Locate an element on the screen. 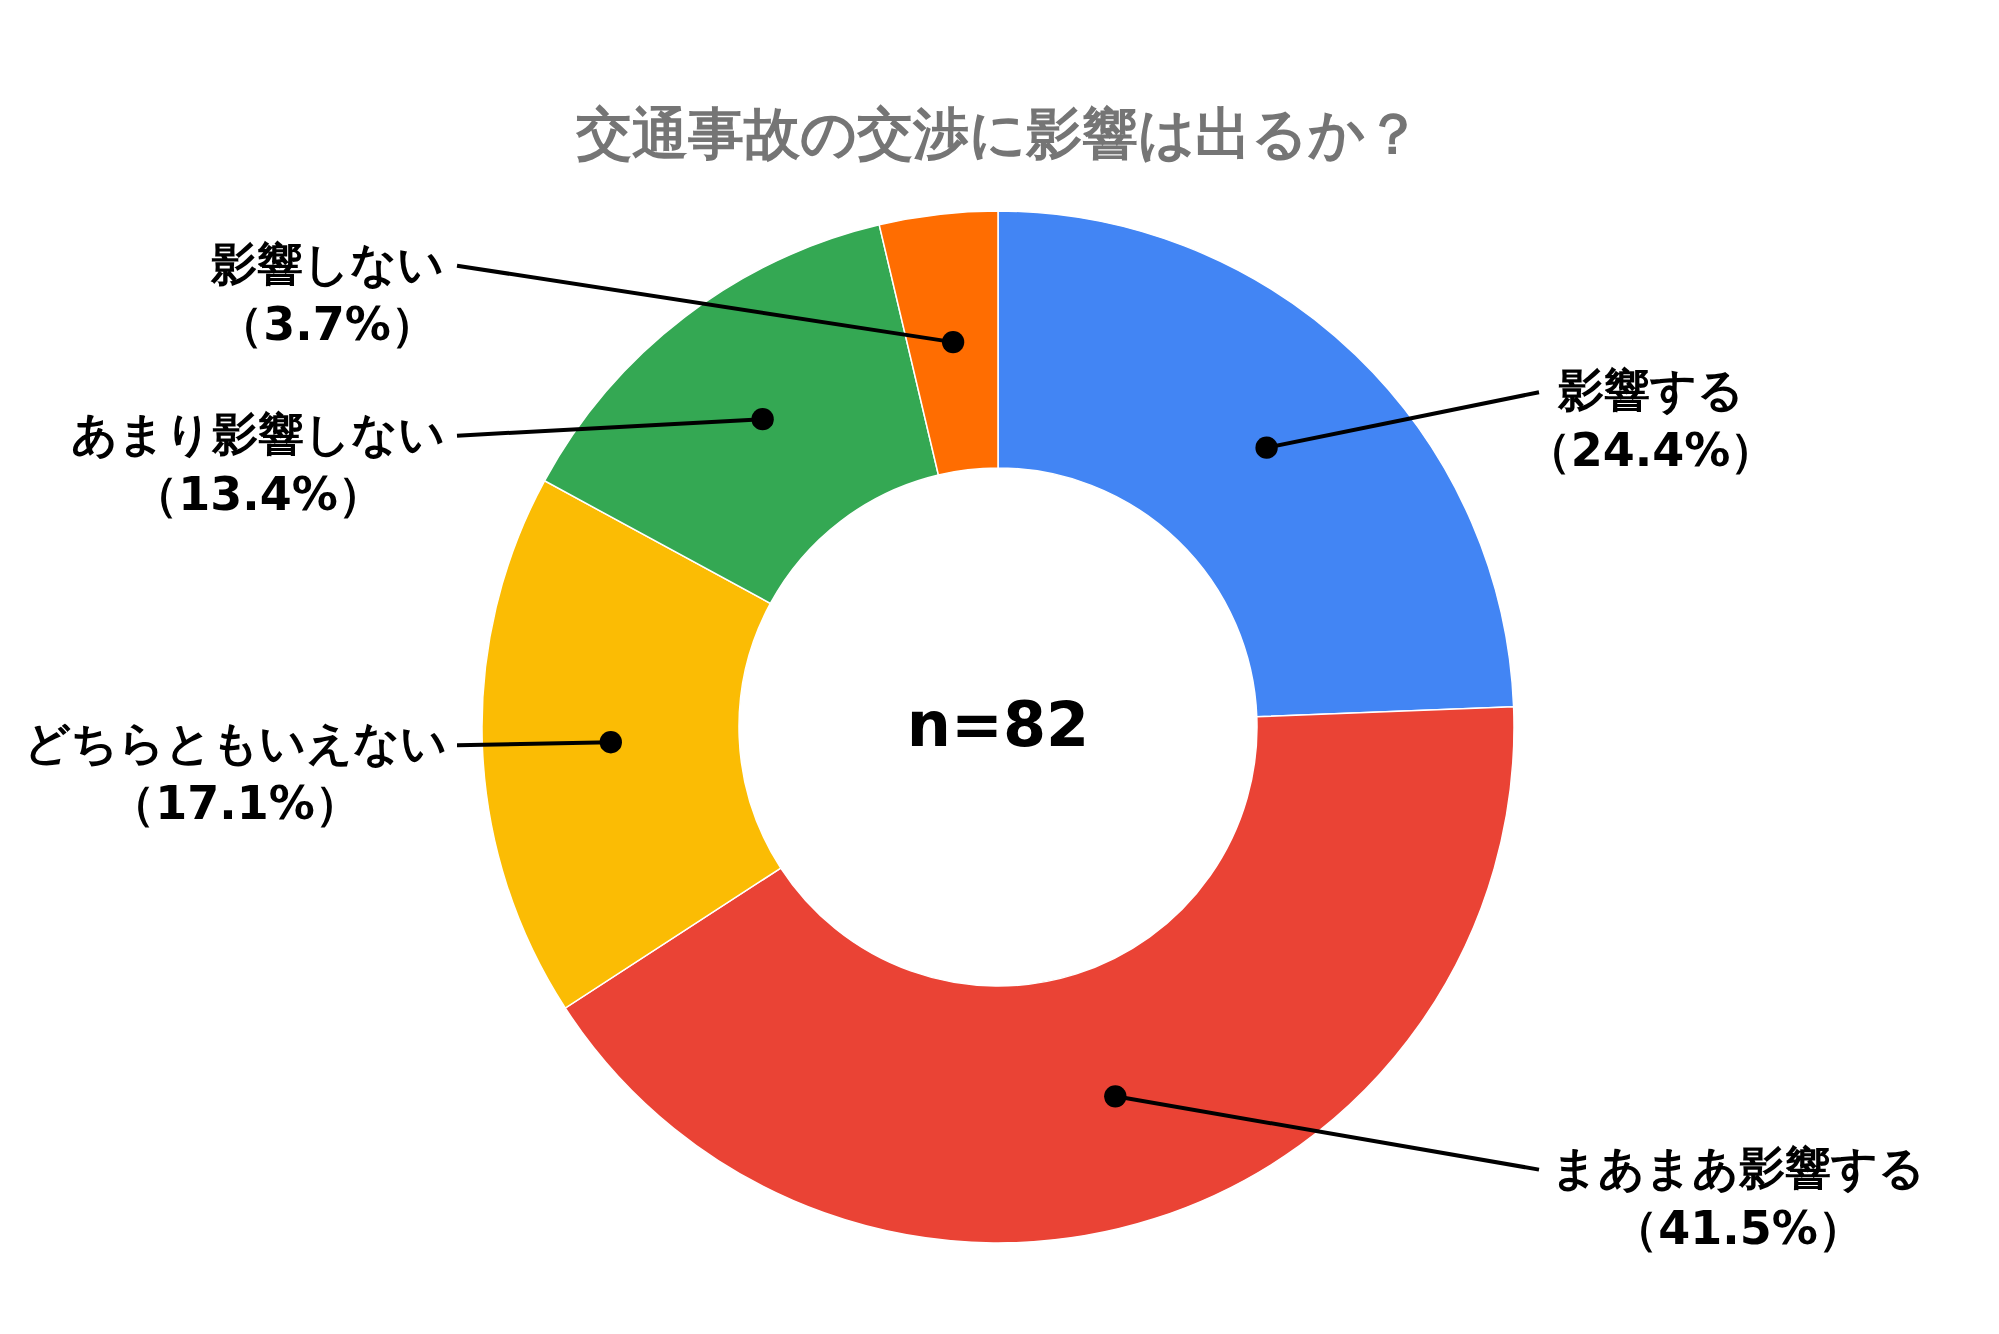 Image resolution: width=1999 pixels, height=1334 pixels. chart-title: 交通事故の交渉に影響は出るか？ is located at coordinates (997, 133).